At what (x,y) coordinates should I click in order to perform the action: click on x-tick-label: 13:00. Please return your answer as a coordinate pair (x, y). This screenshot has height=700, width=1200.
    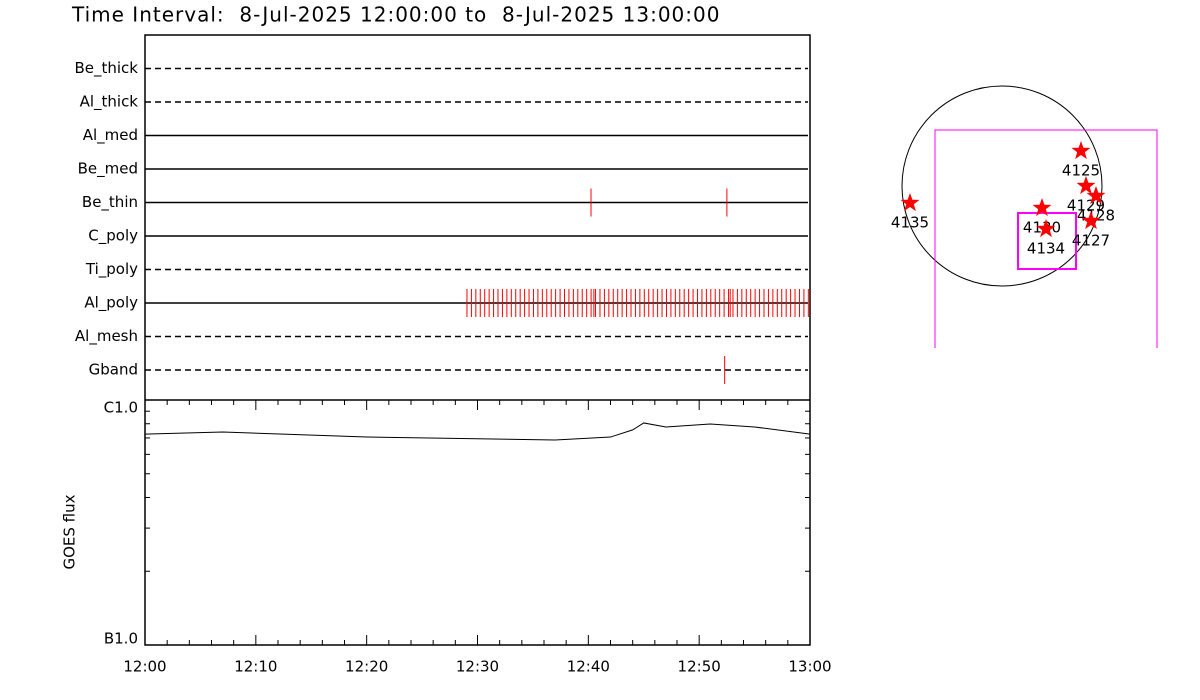
    Looking at the image, I should click on (809, 667).